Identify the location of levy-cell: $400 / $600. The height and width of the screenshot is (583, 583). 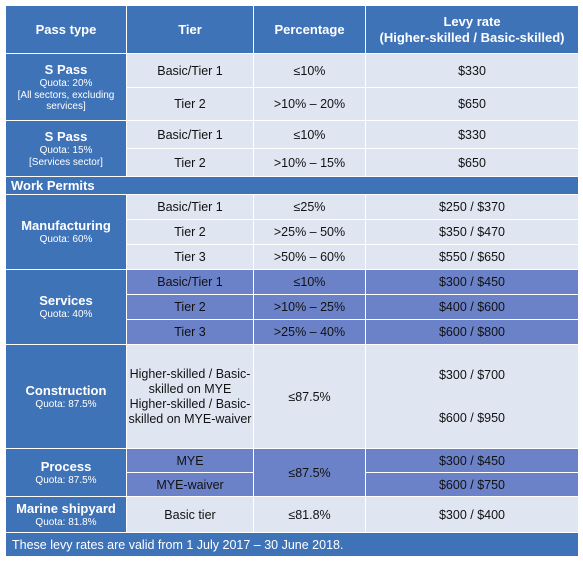
(472, 307).